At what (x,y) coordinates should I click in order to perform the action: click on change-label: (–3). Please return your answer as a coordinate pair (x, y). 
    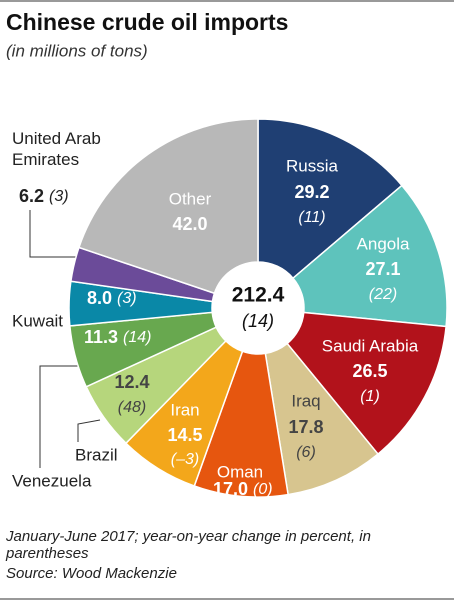
    Looking at the image, I should click on (185, 459).